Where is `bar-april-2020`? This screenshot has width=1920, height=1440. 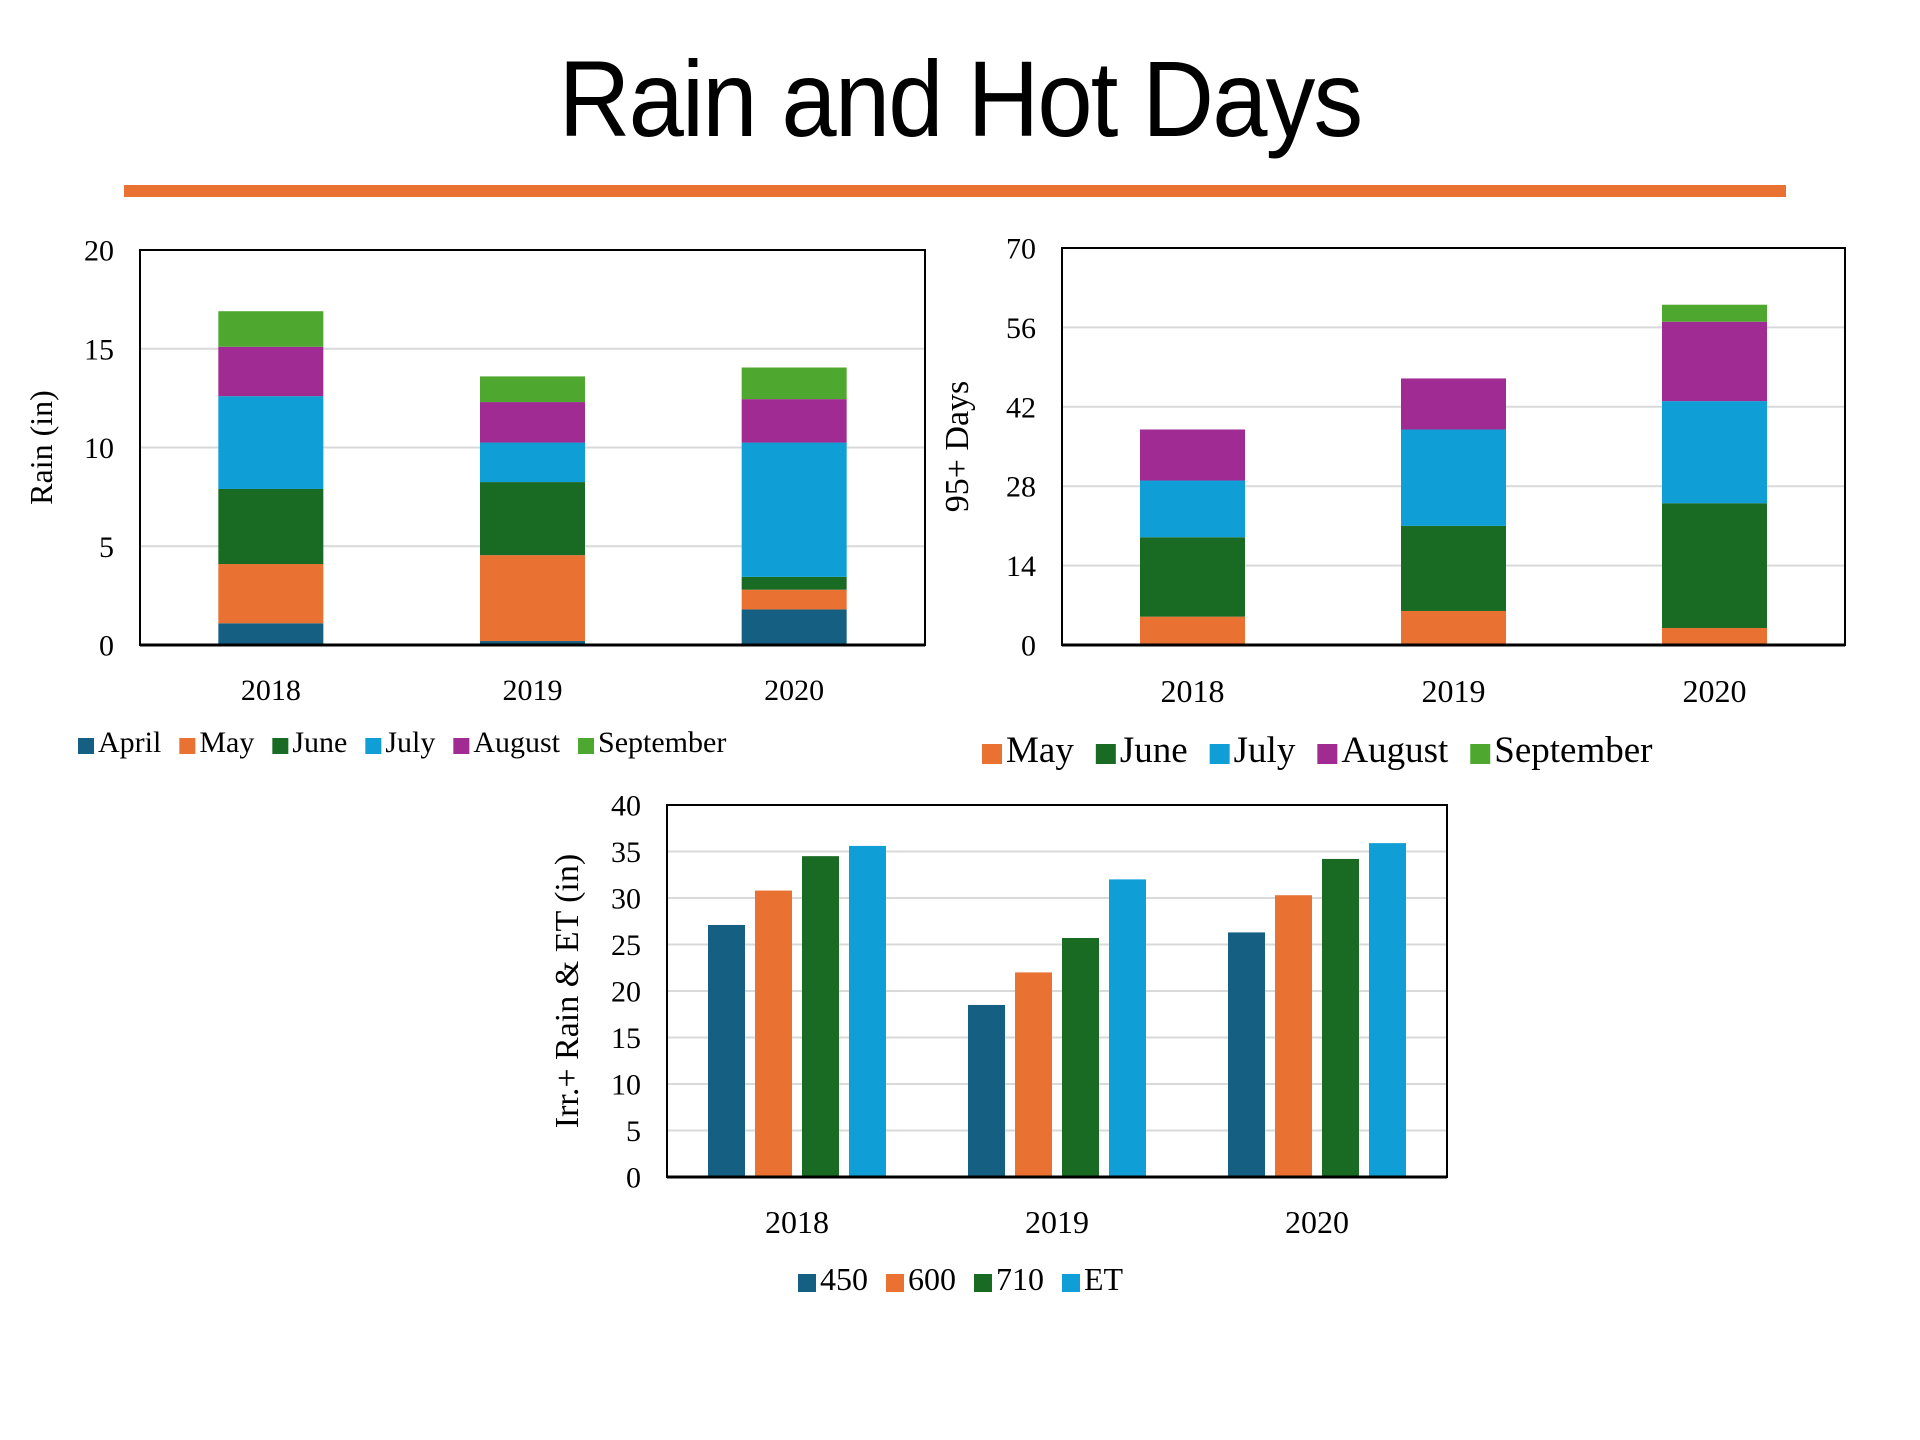 bar-april-2020 is located at coordinates (794, 627).